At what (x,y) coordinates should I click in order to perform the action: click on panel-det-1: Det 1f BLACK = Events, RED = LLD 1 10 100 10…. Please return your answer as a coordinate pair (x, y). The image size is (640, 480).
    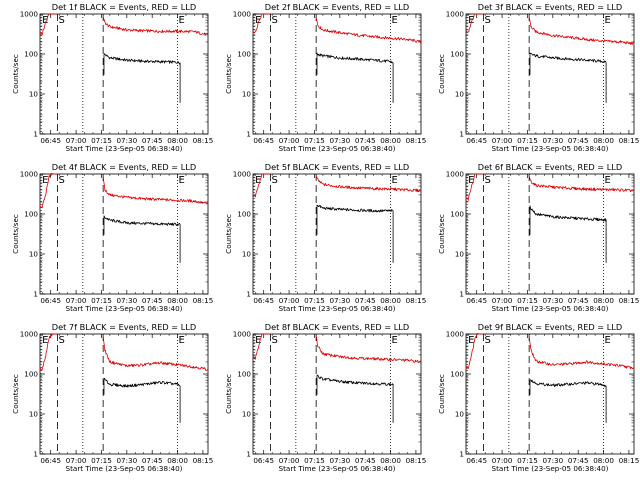
    Looking at the image, I should click on (112, 77).